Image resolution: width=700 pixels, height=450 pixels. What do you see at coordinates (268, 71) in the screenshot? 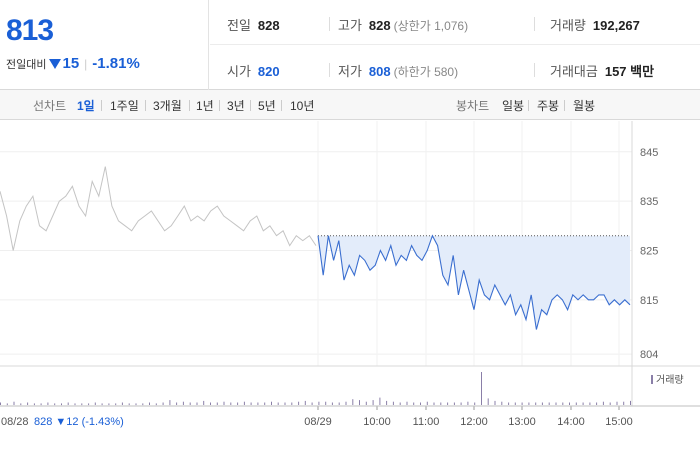
I see `stat-value: 820` at bounding box center [268, 71].